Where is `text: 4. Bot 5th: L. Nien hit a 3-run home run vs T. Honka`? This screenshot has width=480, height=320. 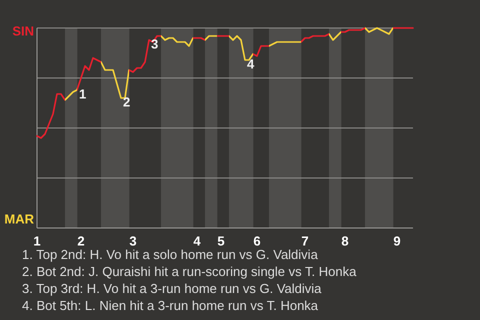
text: 4. Bot 5th: L. Nien hit a 3-run home run vs T. Honka is located at coordinates (170, 305).